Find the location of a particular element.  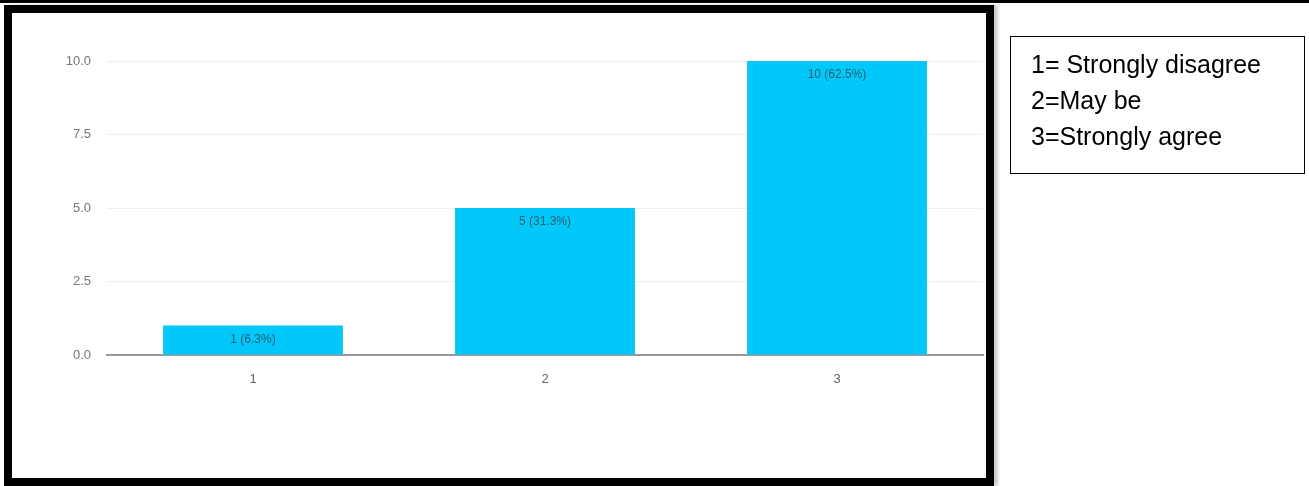

y-tick-label: 7.5 is located at coordinates (81, 134).